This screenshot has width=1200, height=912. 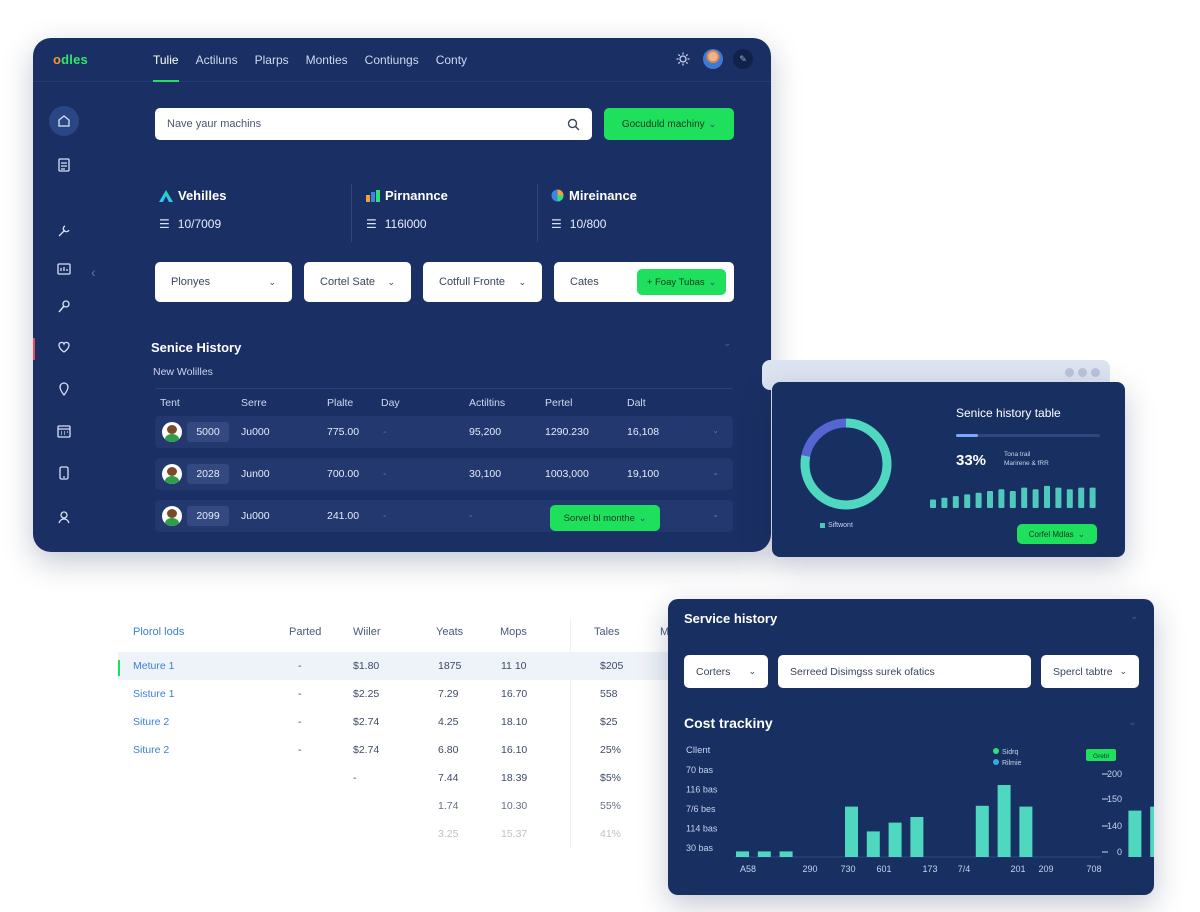 I want to click on cell: Meture 1, so click(x=154, y=666).